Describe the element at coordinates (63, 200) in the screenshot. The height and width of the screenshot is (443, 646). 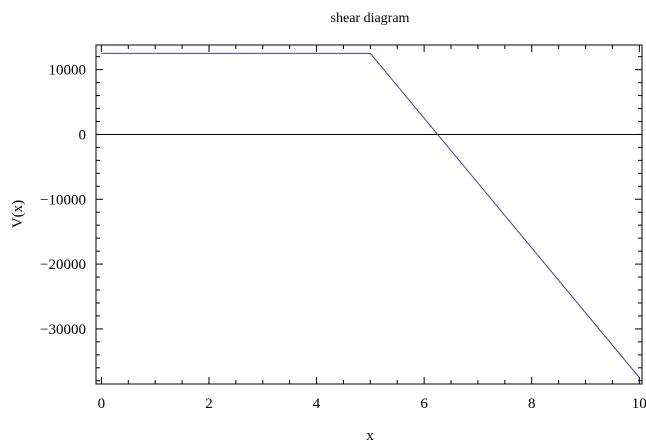
I see `y-tick-label: −10000` at that location.